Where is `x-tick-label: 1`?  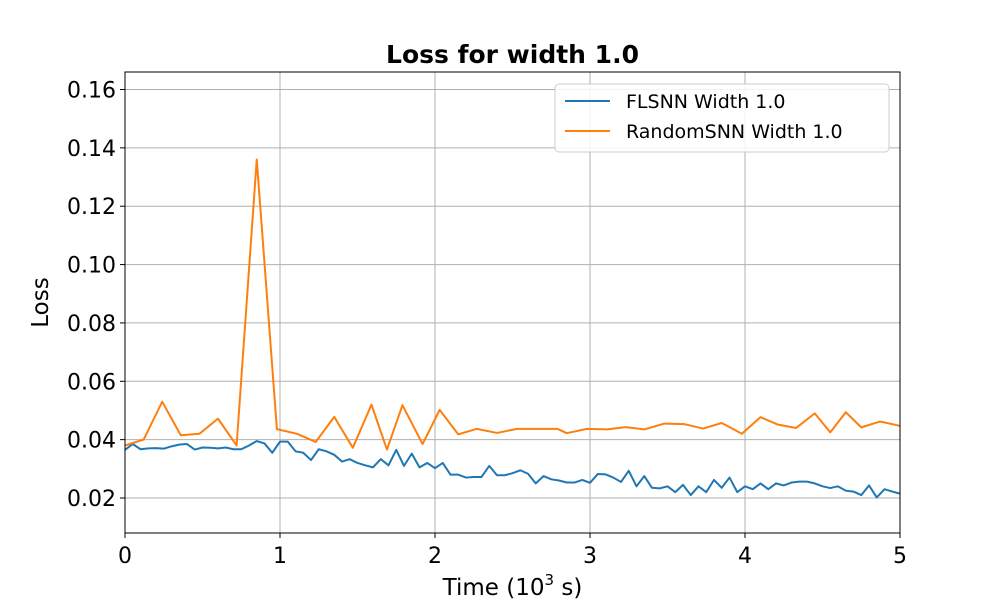 x-tick-label: 1 is located at coordinates (280, 556).